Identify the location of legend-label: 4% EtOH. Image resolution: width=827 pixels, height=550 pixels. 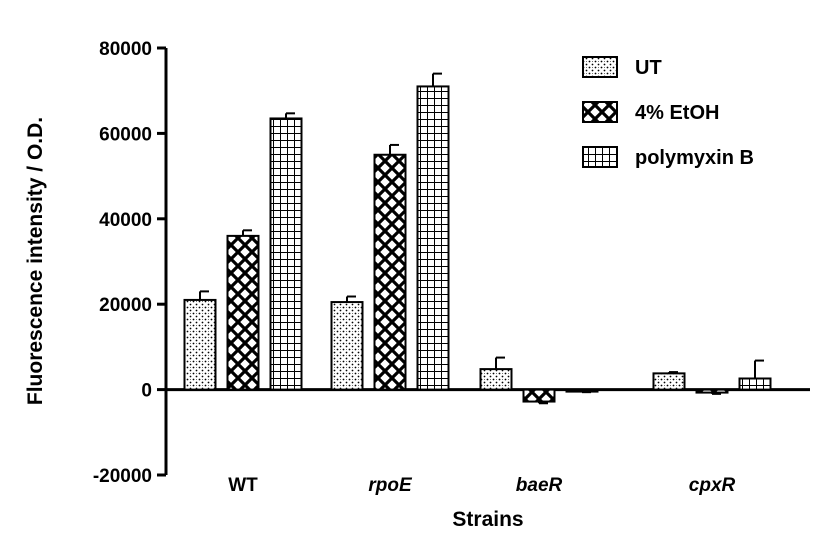
(677, 113).